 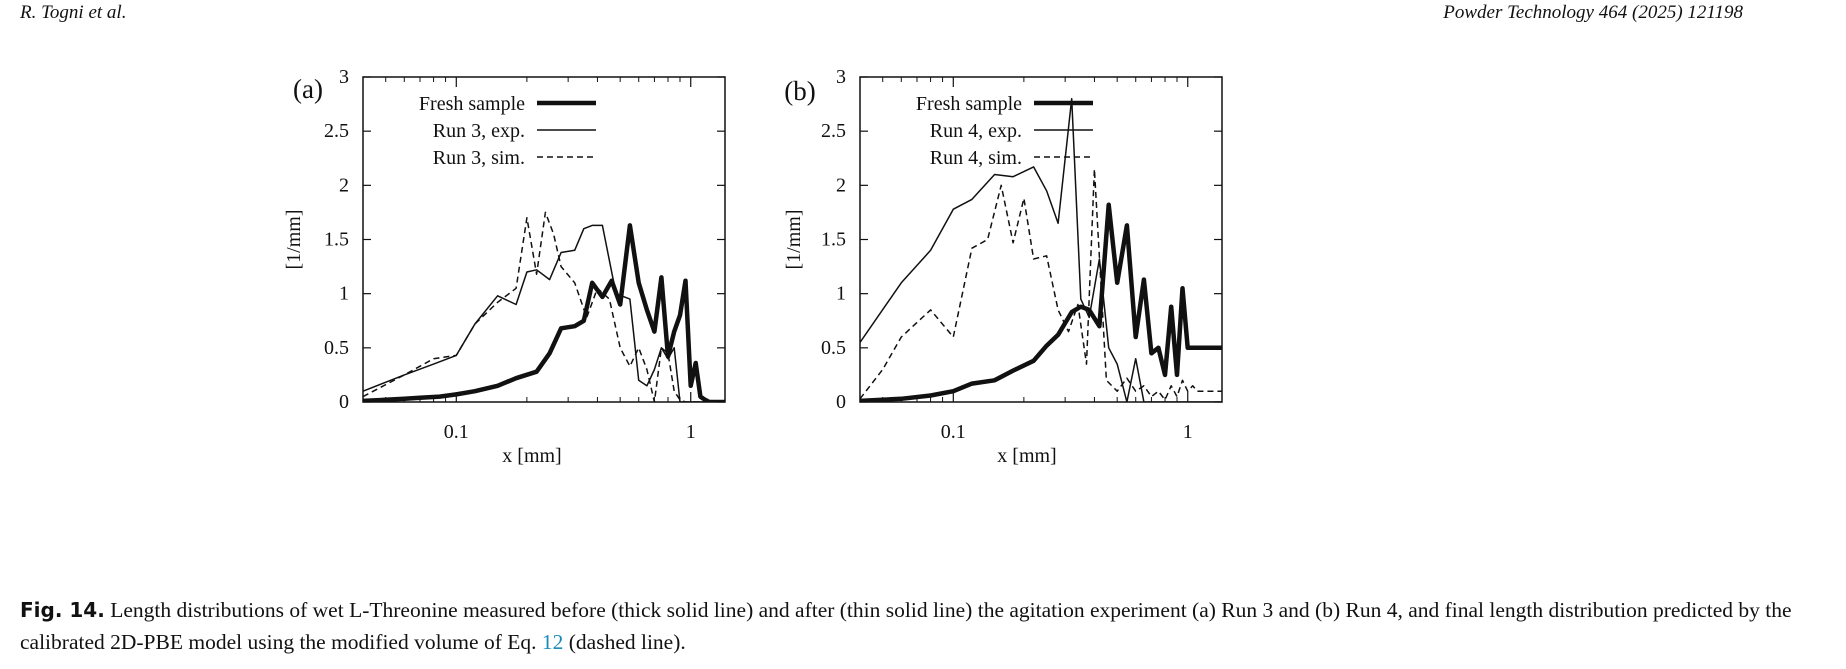 I want to click on series-line-run-3-exp, so click(x=544, y=313).